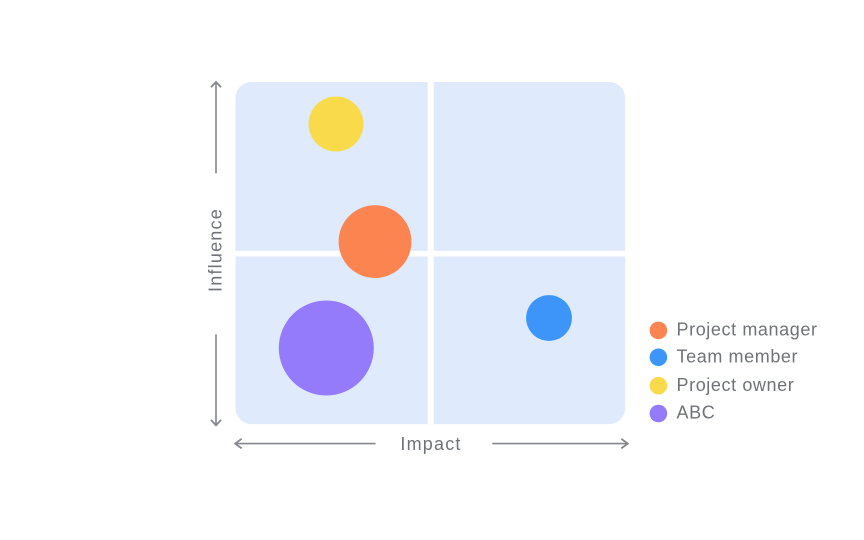  Describe the element at coordinates (430, 444) in the screenshot. I see `svg-text: Impact` at that location.